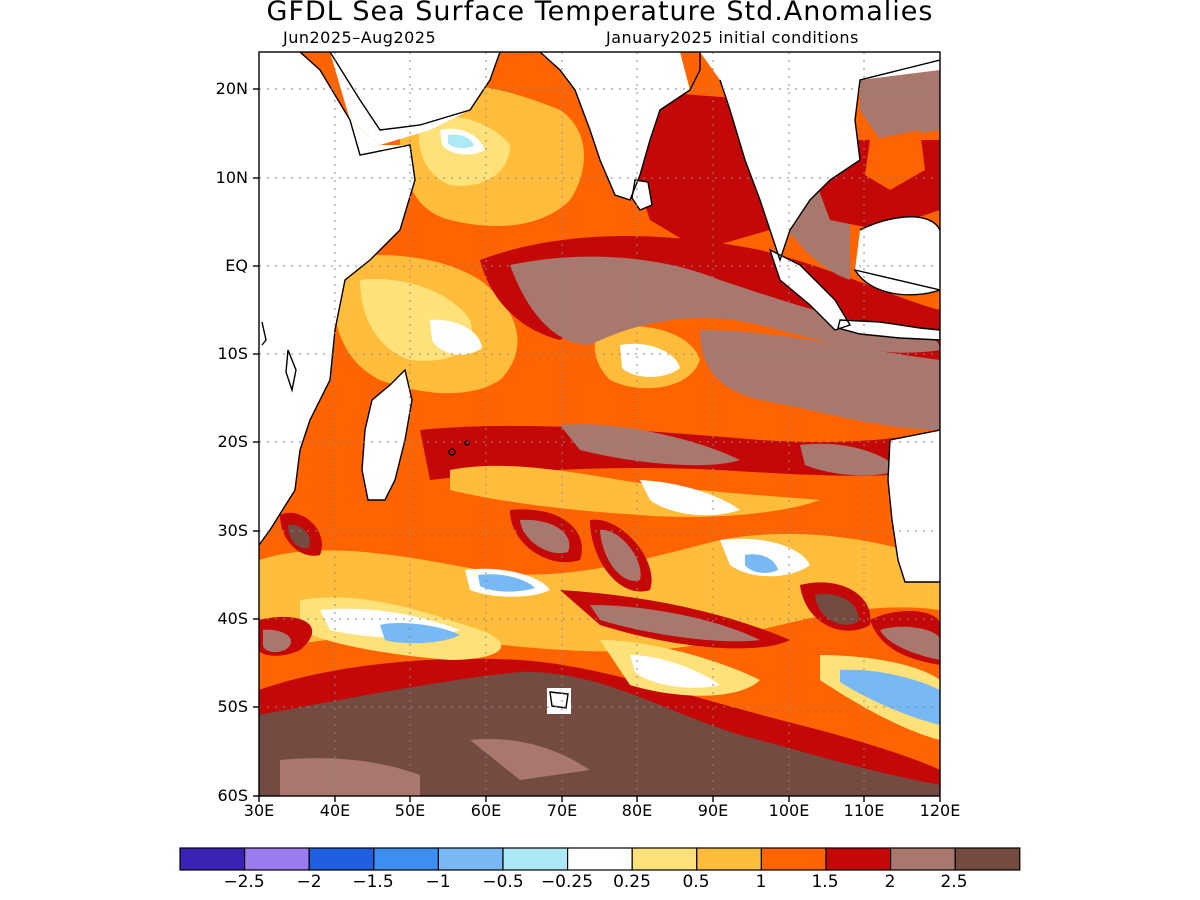  What do you see at coordinates (337, 298) in the screenshot?
I see `africa-land` at bounding box center [337, 298].